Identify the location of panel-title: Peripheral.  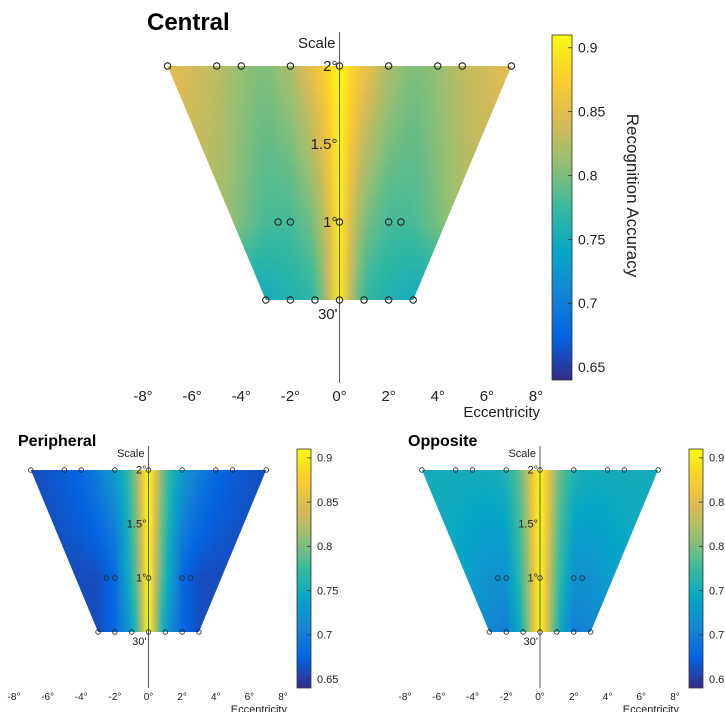
(57, 441).